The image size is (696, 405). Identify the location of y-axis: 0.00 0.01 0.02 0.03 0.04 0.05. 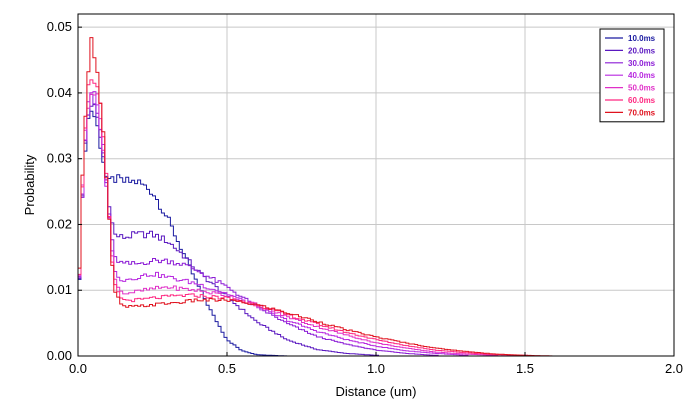
(64, 191).